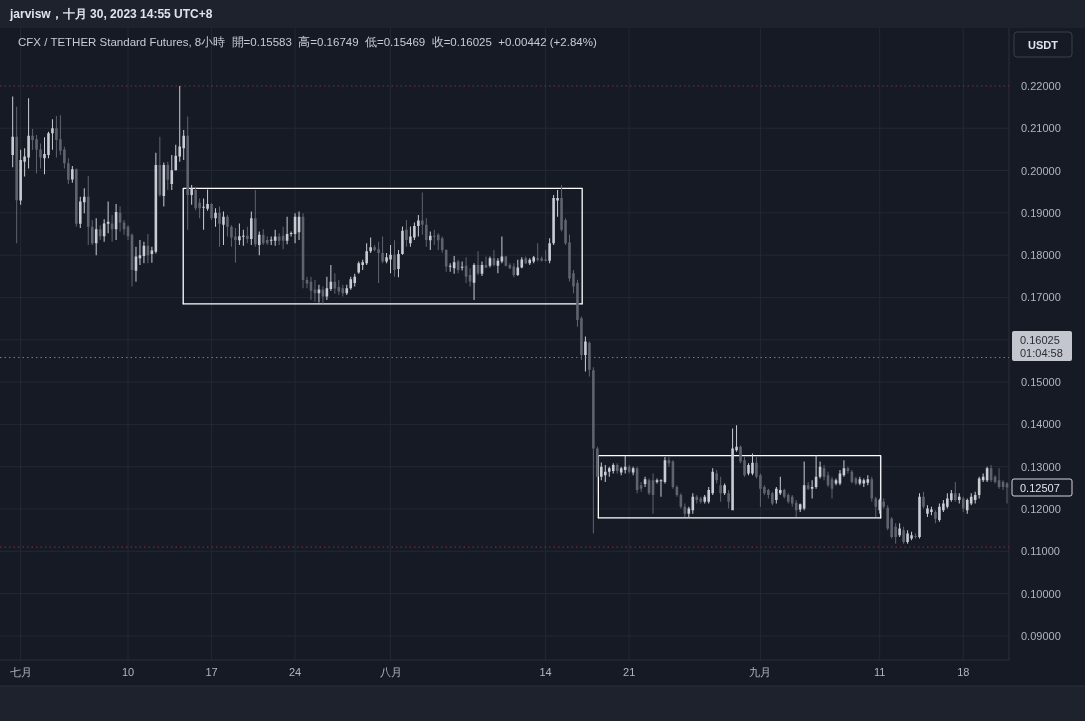 The image size is (1085, 721). I want to click on y-tick-label: 0.19000, so click(1041, 212).